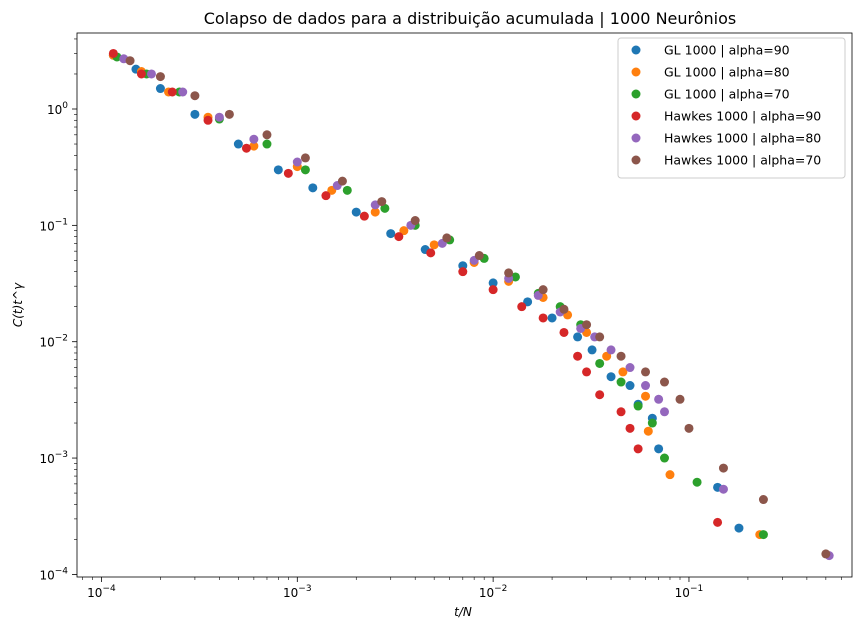 This screenshot has height=630, width=860. I want to click on legend-label: GL 1000 | alpha=80, so click(727, 72).